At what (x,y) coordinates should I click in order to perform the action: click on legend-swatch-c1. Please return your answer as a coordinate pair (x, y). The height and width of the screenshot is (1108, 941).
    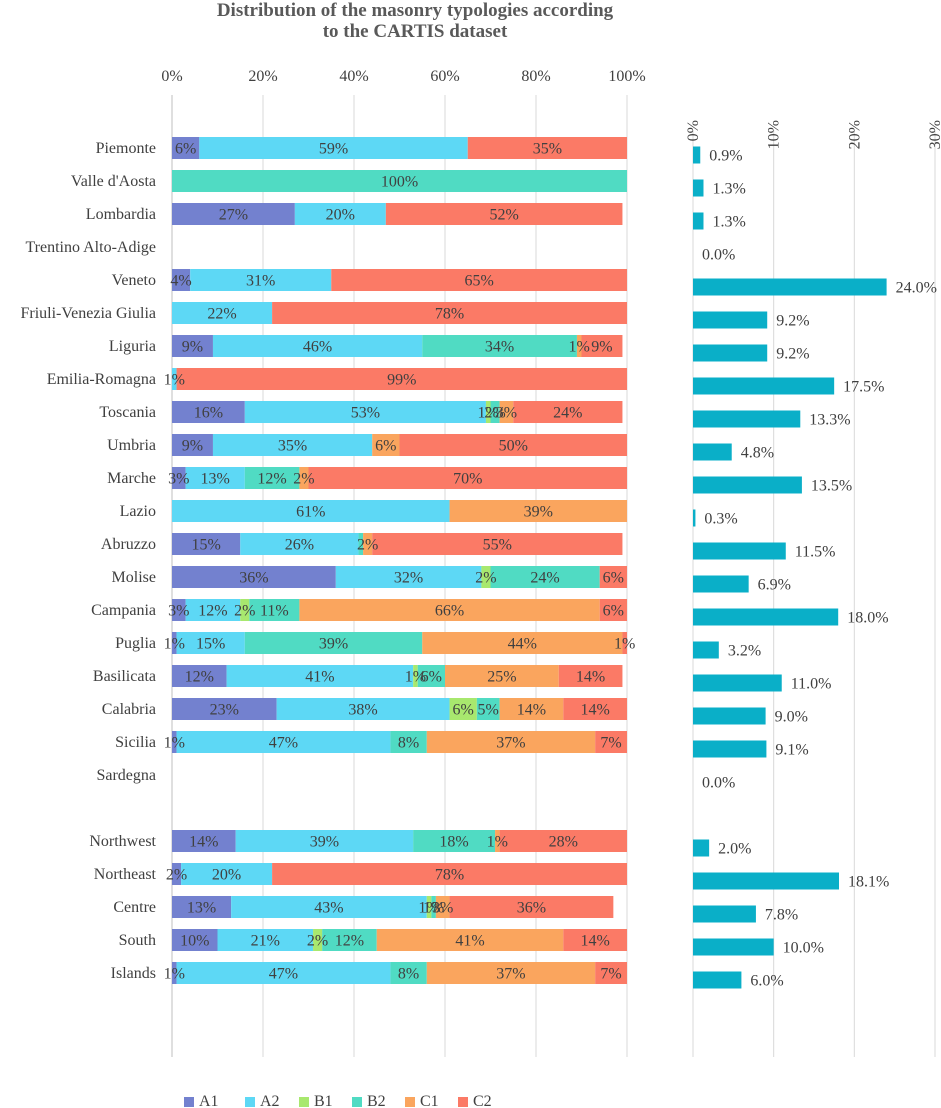
    Looking at the image, I should click on (410, 1102).